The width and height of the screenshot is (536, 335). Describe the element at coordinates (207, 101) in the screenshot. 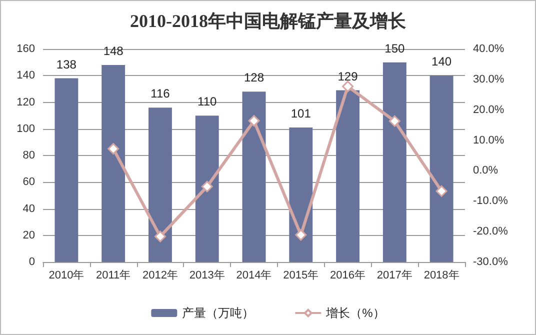

I see `data-label: 110` at that location.